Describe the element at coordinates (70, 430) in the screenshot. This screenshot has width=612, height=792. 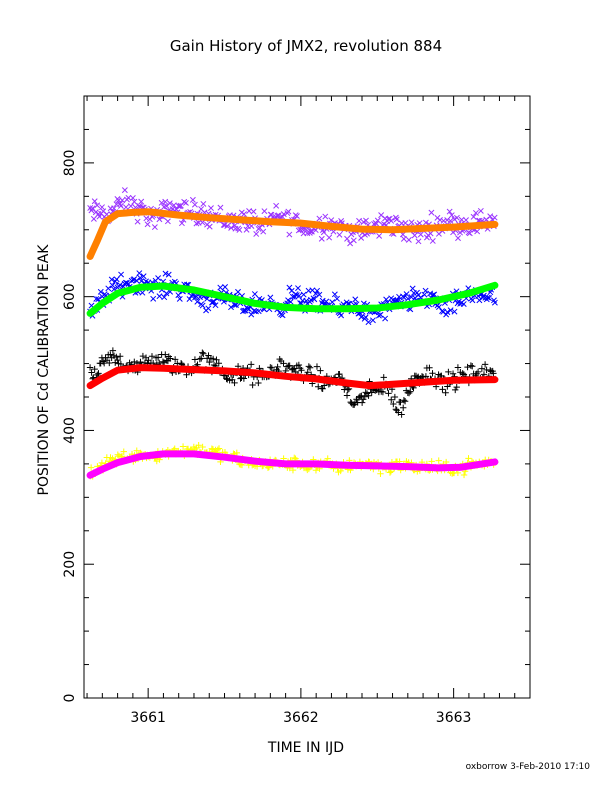
I see `y-tick-label: 400` at that location.